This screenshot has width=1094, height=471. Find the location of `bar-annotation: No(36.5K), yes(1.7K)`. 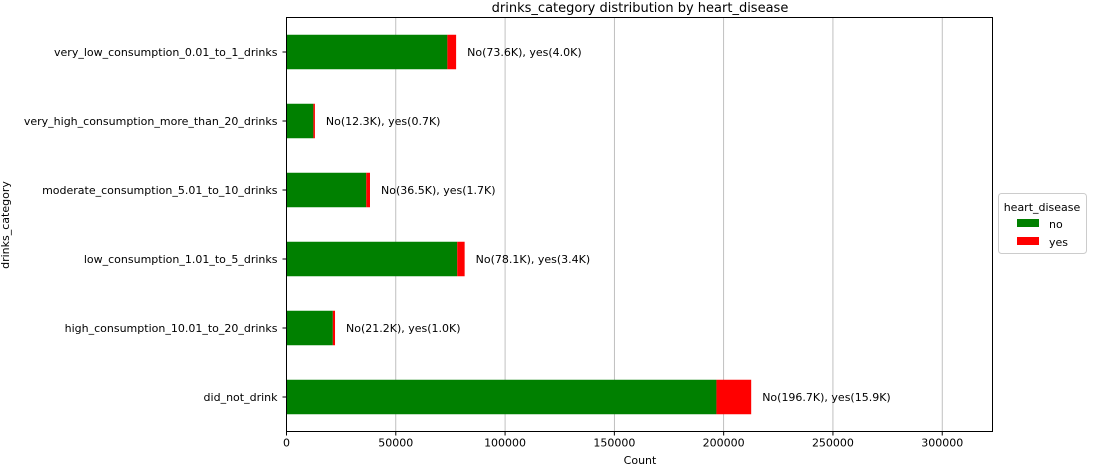

bar-annotation: No(36.5K), yes(1.7K) is located at coordinates (438, 190).